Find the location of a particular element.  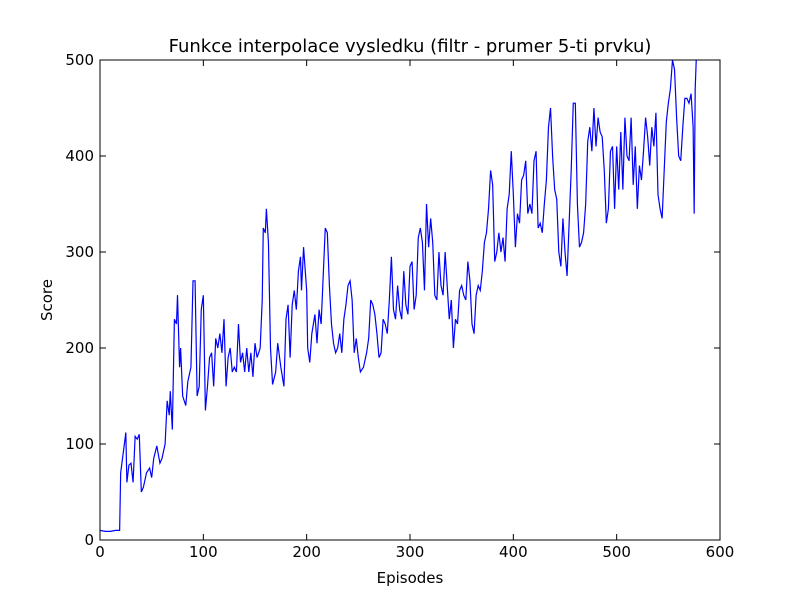

x-tick-label: 0 is located at coordinates (100, 552).